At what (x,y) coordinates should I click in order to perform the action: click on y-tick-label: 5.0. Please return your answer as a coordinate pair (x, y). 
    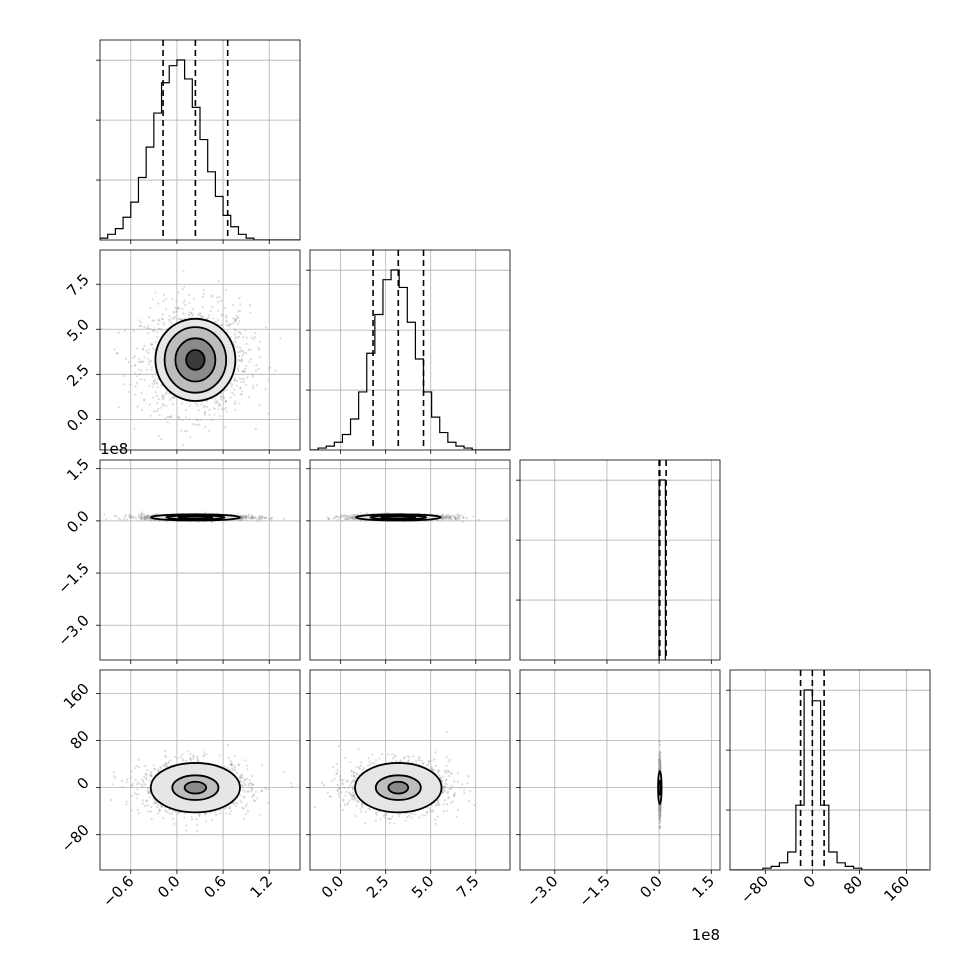
    Looking at the image, I should click on (78, 330).